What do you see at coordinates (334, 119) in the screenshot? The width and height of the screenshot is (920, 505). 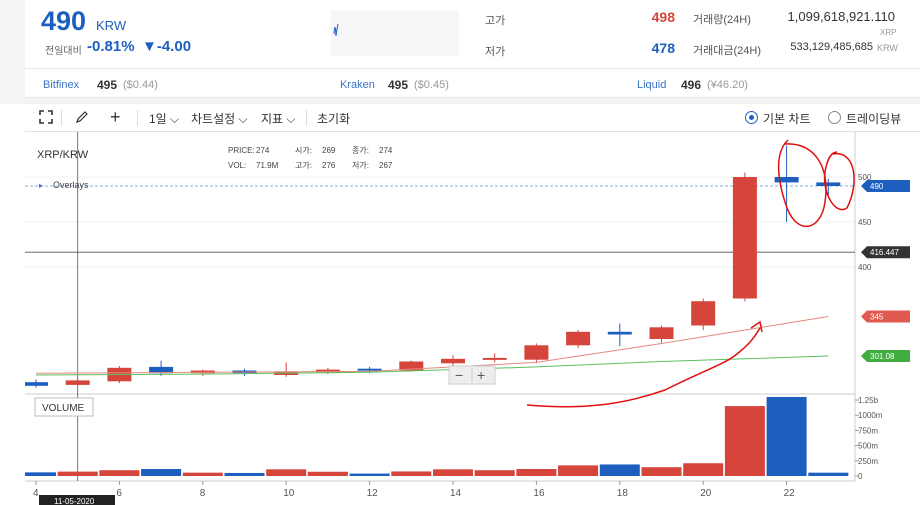 I see `reset-button: 초기화` at bounding box center [334, 119].